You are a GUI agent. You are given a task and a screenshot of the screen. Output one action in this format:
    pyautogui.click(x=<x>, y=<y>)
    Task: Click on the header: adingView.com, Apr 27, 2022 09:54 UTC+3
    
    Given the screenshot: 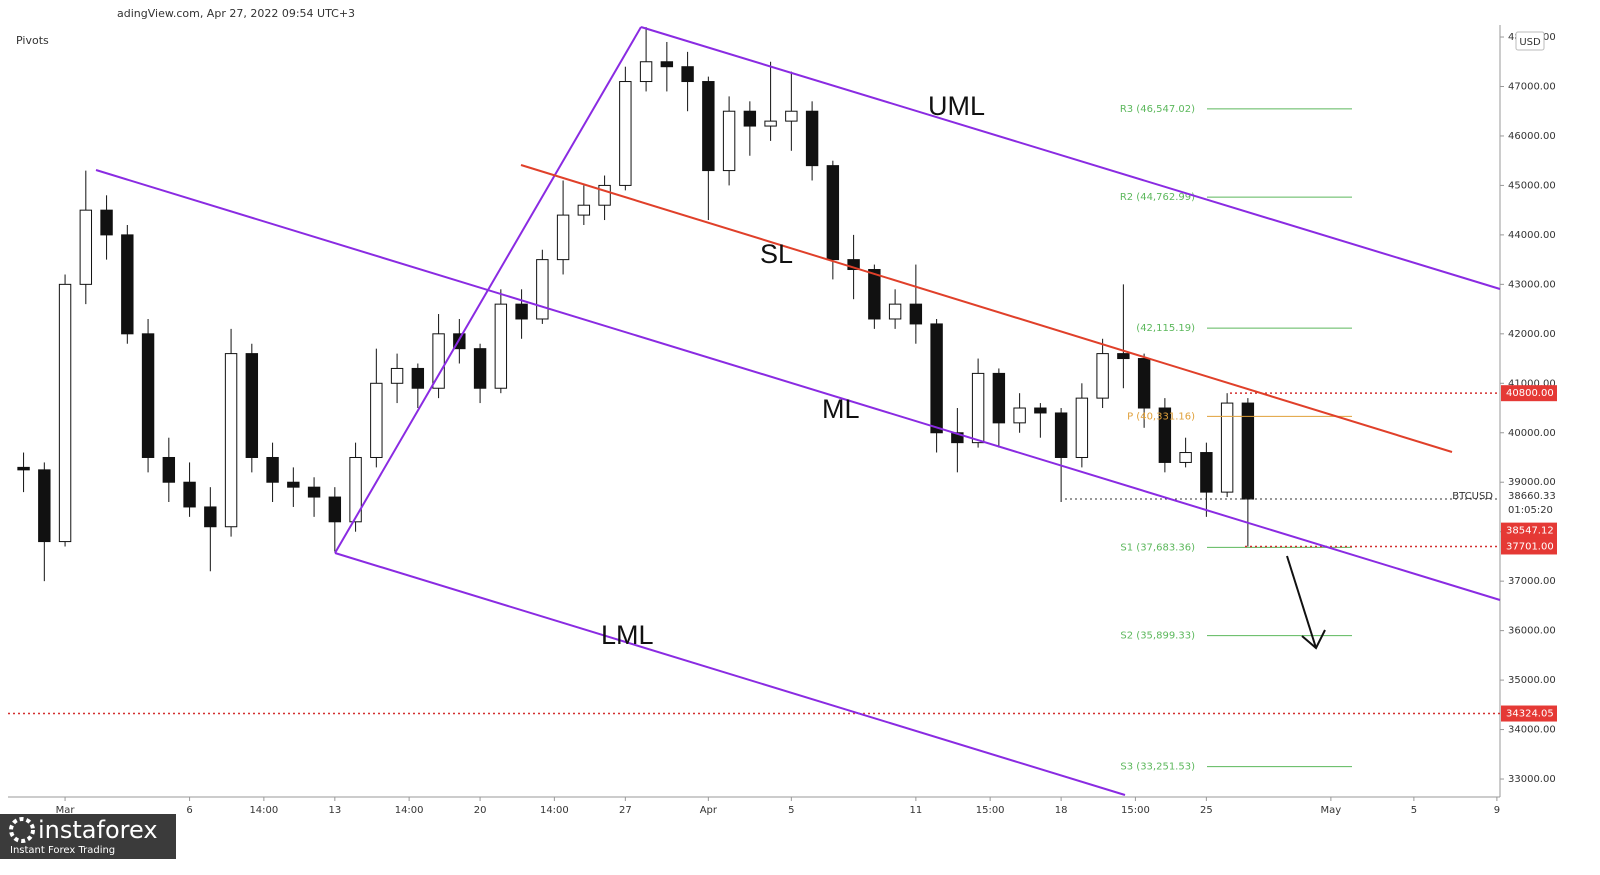 What is the action you would take?
    pyautogui.click(x=236, y=13)
    